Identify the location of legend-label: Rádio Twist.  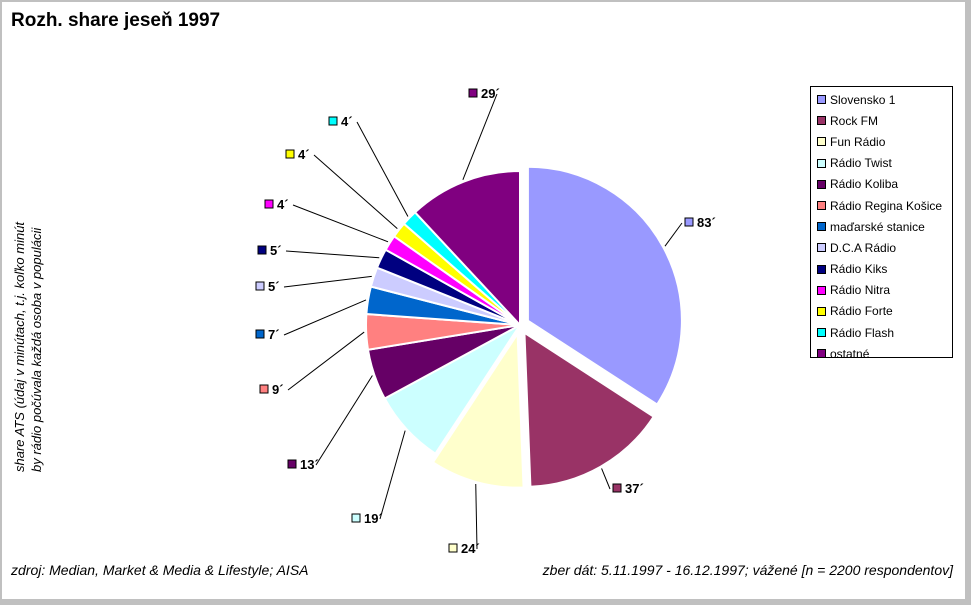
(861, 163).